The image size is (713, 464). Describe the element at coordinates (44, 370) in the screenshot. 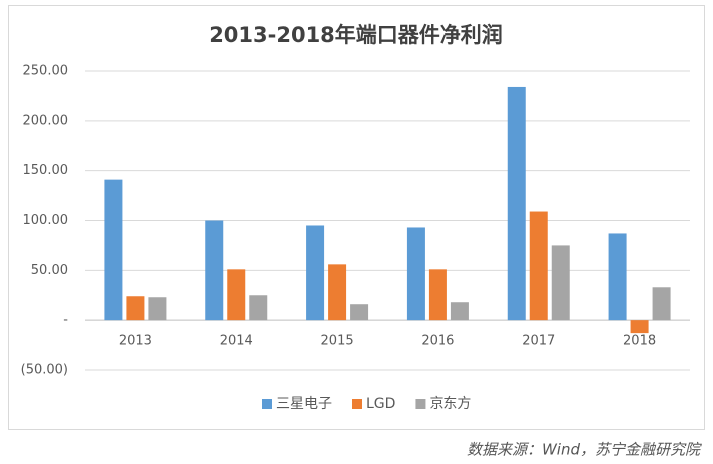

I see `y-tick-label: (50.00)` at that location.